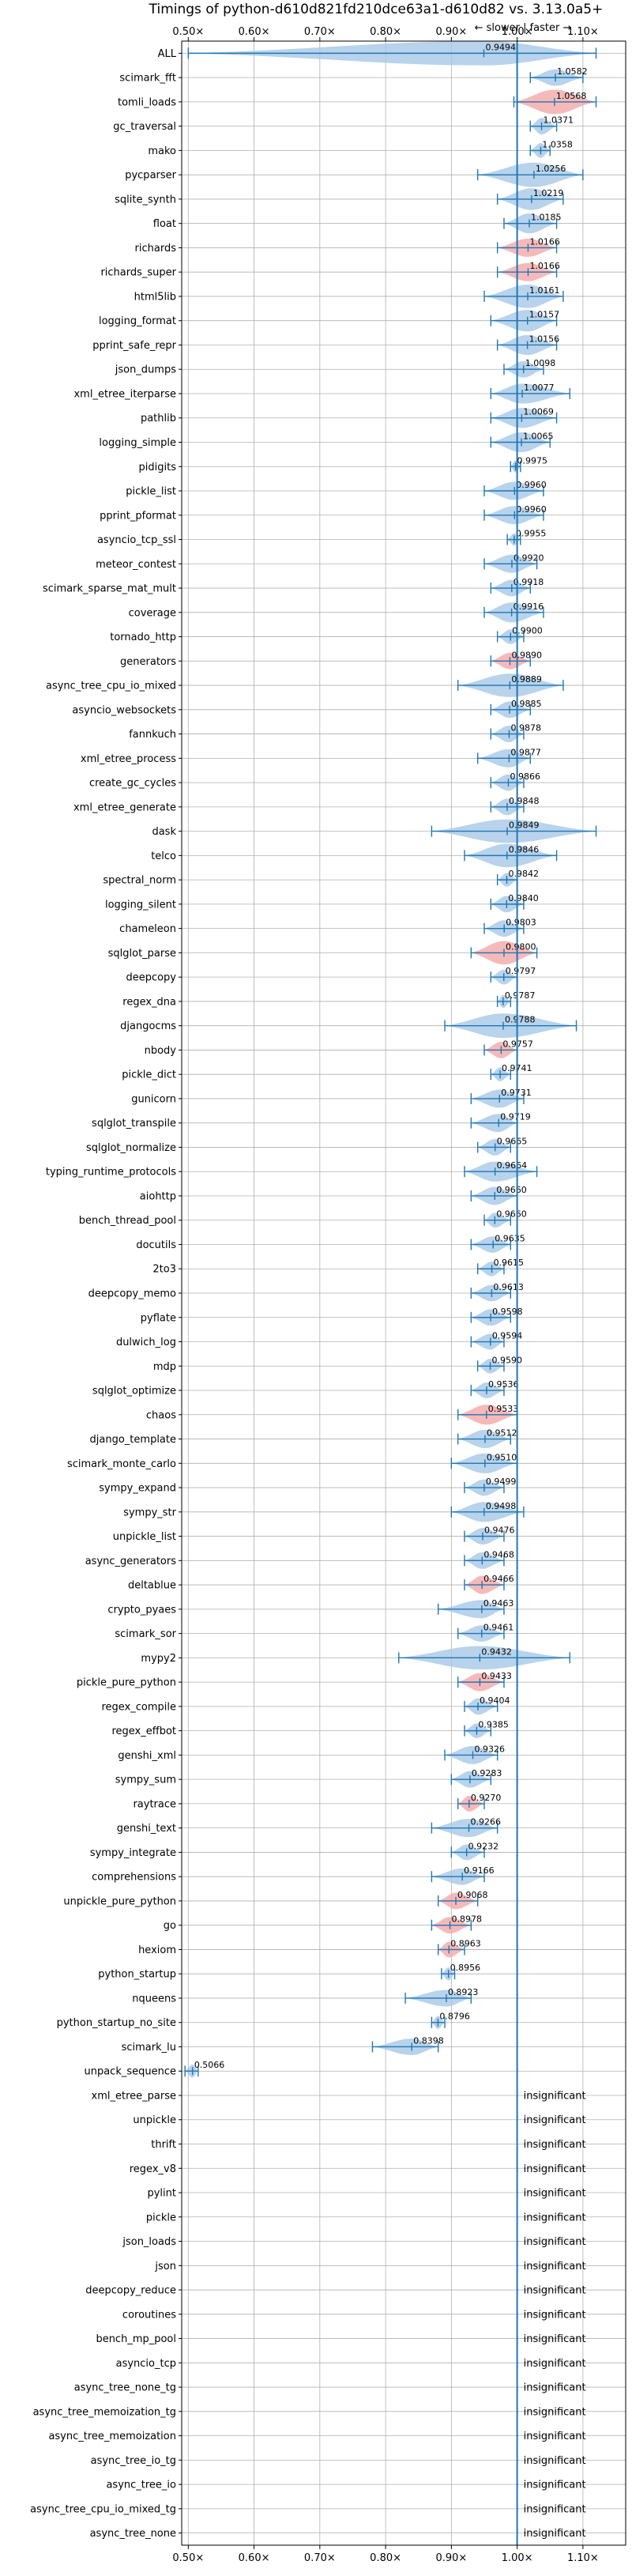  Describe the element at coordinates (309, 1948) in the screenshot. I see `benchmark-row: hexiom 0.8963` at that location.